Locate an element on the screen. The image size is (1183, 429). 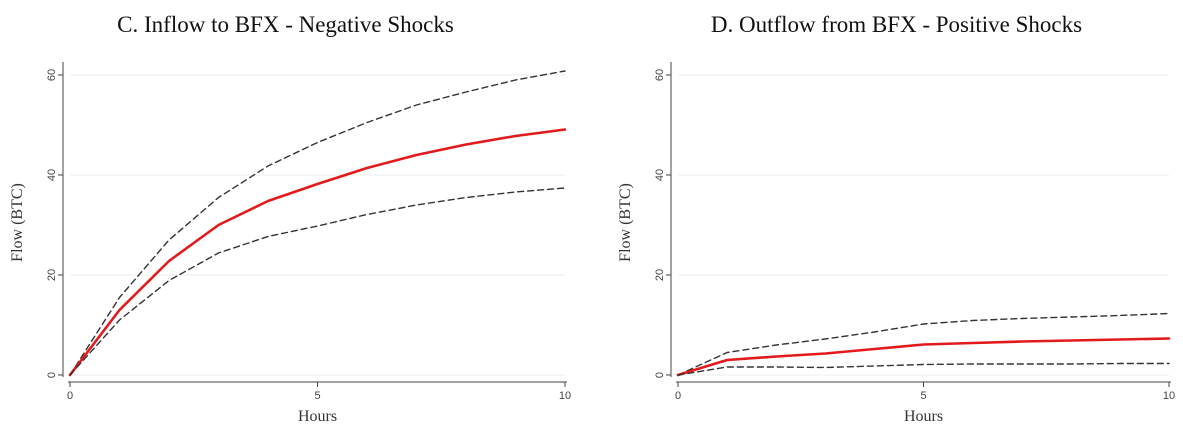
series-line-estimate is located at coordinates (923, 357).